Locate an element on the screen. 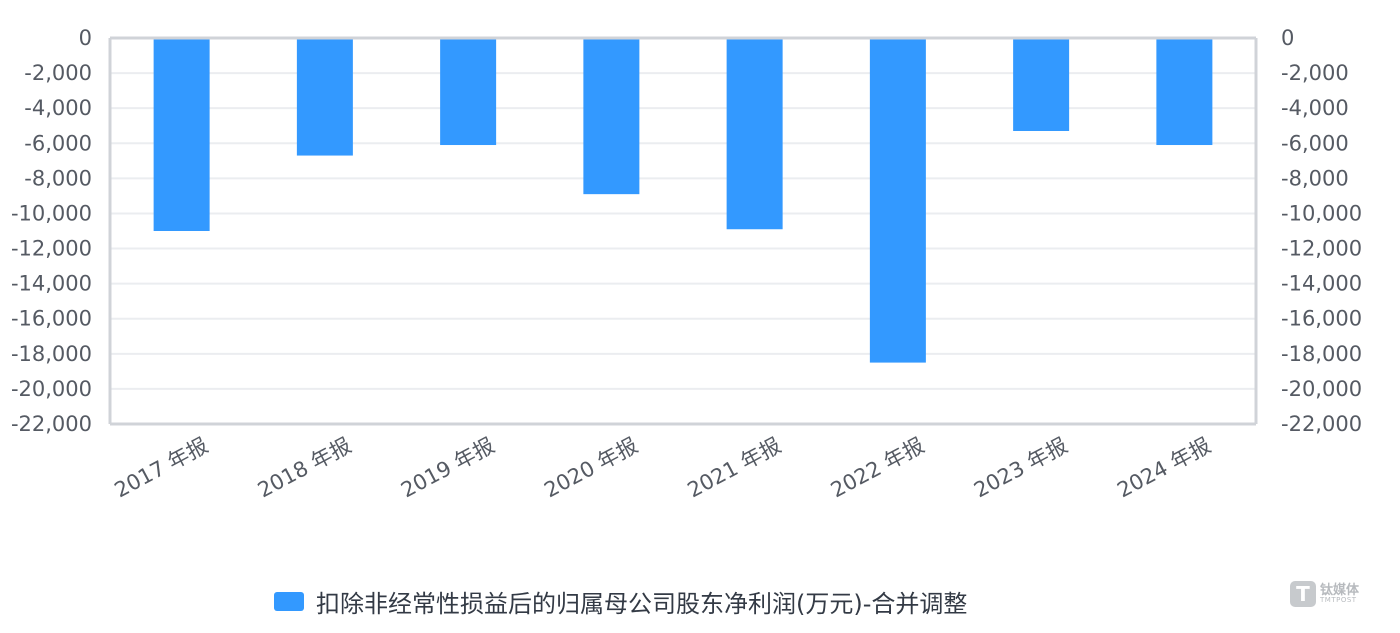 The height and width of the screenshot is (633, 1400). y-tick-label-right: -22,000 is located at coordinates (1321, 424).